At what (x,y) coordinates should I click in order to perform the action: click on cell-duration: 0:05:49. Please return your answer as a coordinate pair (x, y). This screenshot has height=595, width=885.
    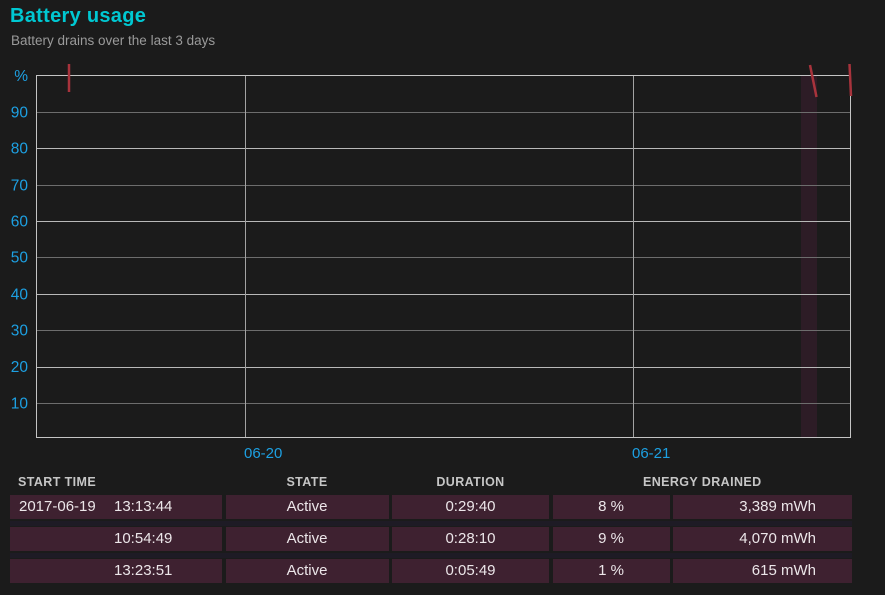
    Looking at the image, I should click on (470, 571).